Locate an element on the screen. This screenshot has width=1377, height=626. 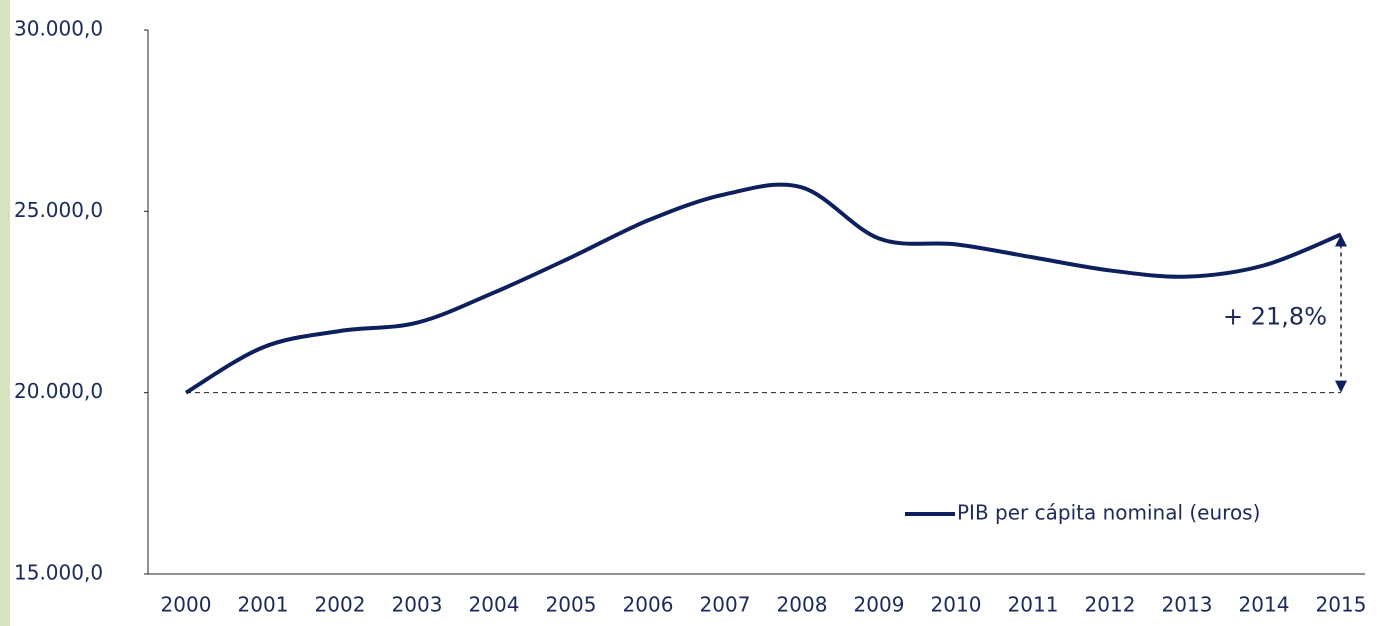
x-tick-label: 2002 is located at coordinates (340, 605).